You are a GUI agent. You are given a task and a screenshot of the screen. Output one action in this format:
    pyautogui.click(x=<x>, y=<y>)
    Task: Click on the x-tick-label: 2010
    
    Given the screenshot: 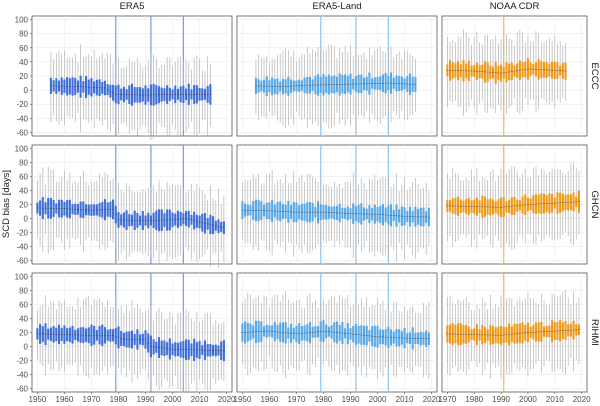 What is the action you would take?
    pyautogui.click(x=555, y=399)
    